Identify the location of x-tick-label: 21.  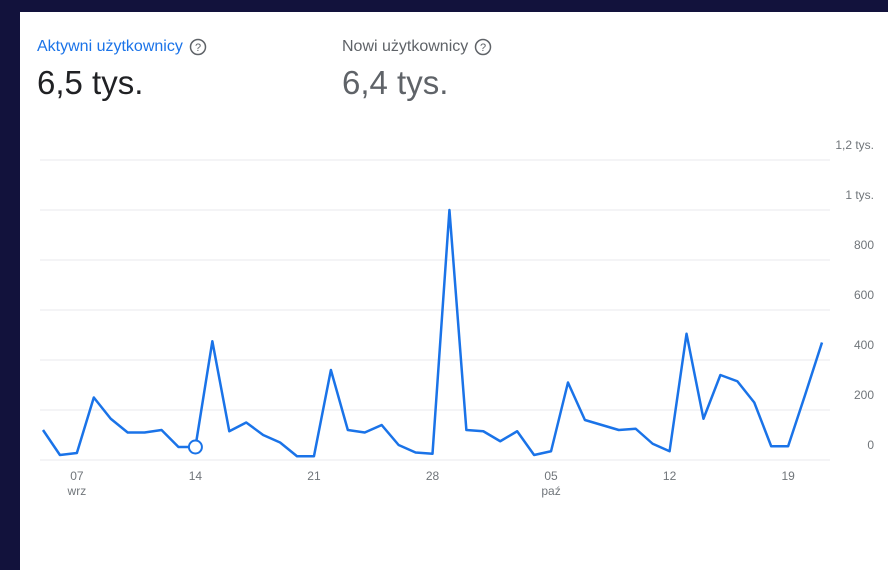
(314, 476).